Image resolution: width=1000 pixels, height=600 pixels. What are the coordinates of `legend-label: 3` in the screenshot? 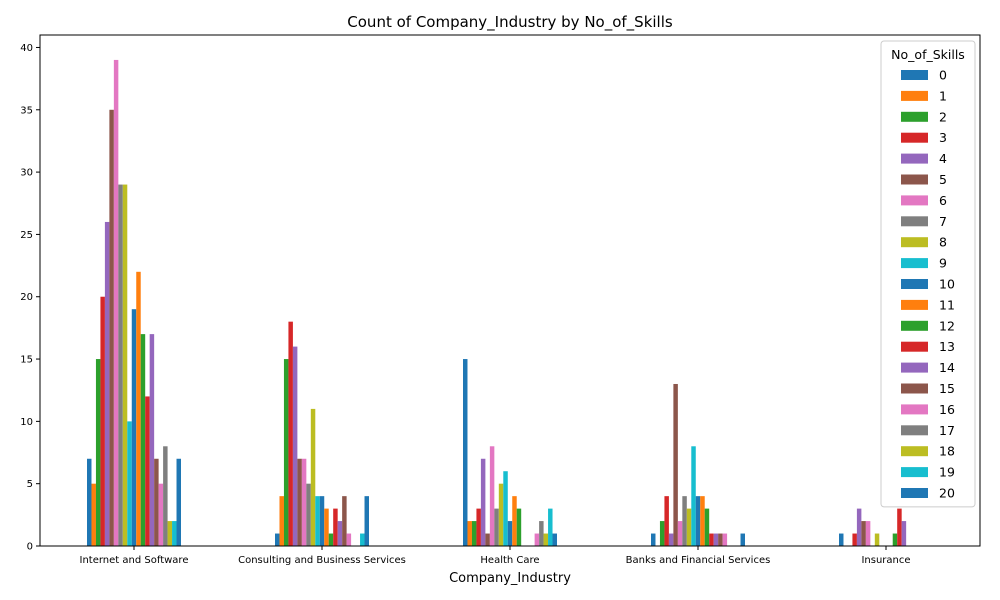 It's located at (943, 137).